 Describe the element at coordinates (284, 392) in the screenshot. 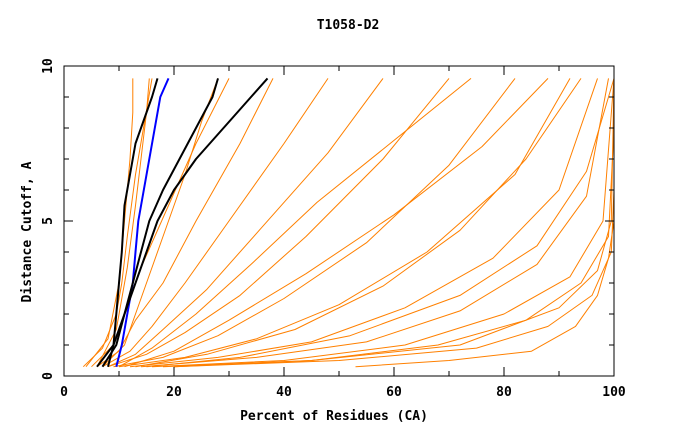

I see `x-tick-label: 40` at that location.